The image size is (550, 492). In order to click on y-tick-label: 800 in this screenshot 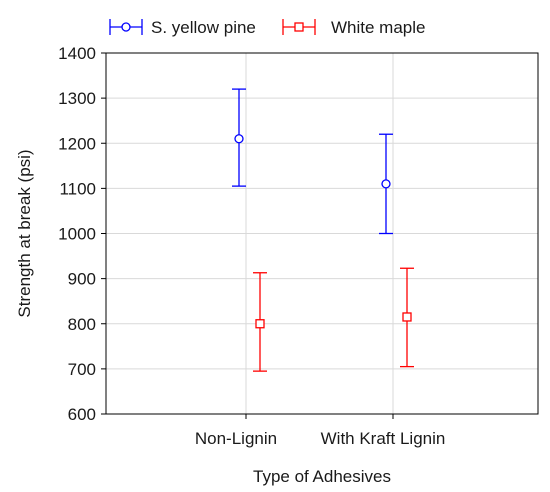, I will do `click(82, 324)`.